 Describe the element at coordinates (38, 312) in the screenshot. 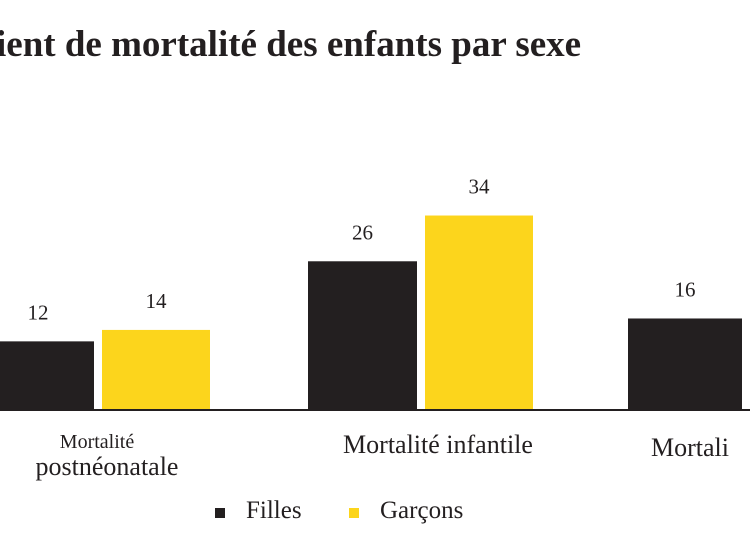

I see `data-label: 12` at that location.